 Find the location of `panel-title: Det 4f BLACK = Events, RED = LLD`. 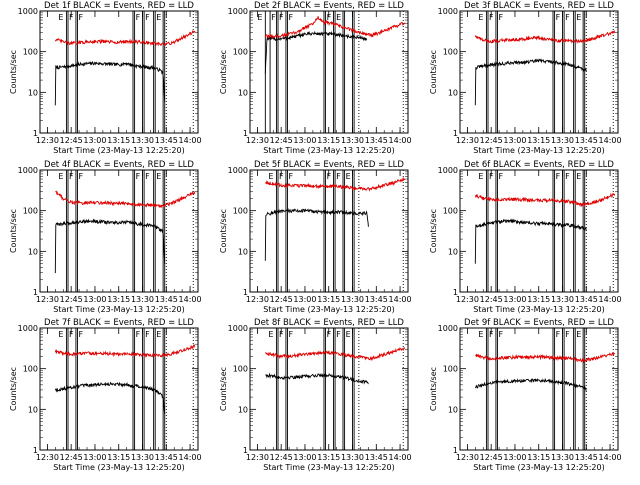

panel-title: Det 4f BLACK = Events, RED = LLD is located at coordinates (119, 165).